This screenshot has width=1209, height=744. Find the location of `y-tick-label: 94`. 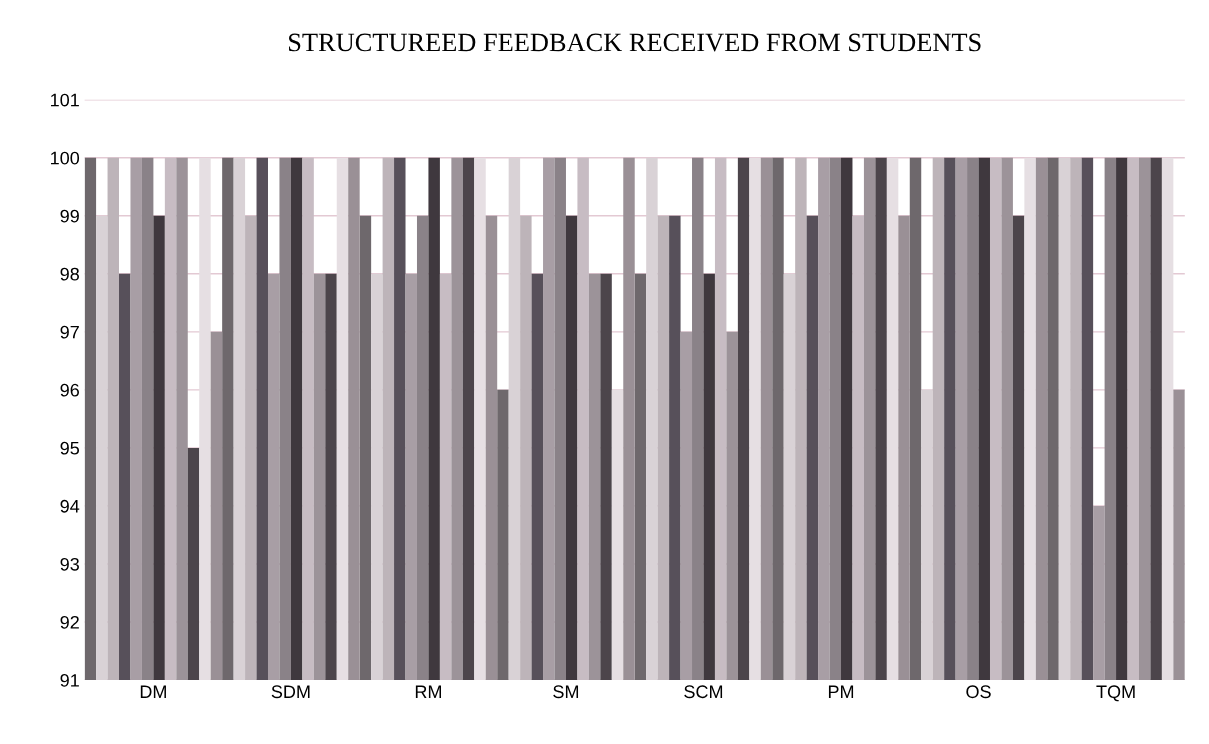

y-tick-label: 94 is located at coordinates (70, 506).